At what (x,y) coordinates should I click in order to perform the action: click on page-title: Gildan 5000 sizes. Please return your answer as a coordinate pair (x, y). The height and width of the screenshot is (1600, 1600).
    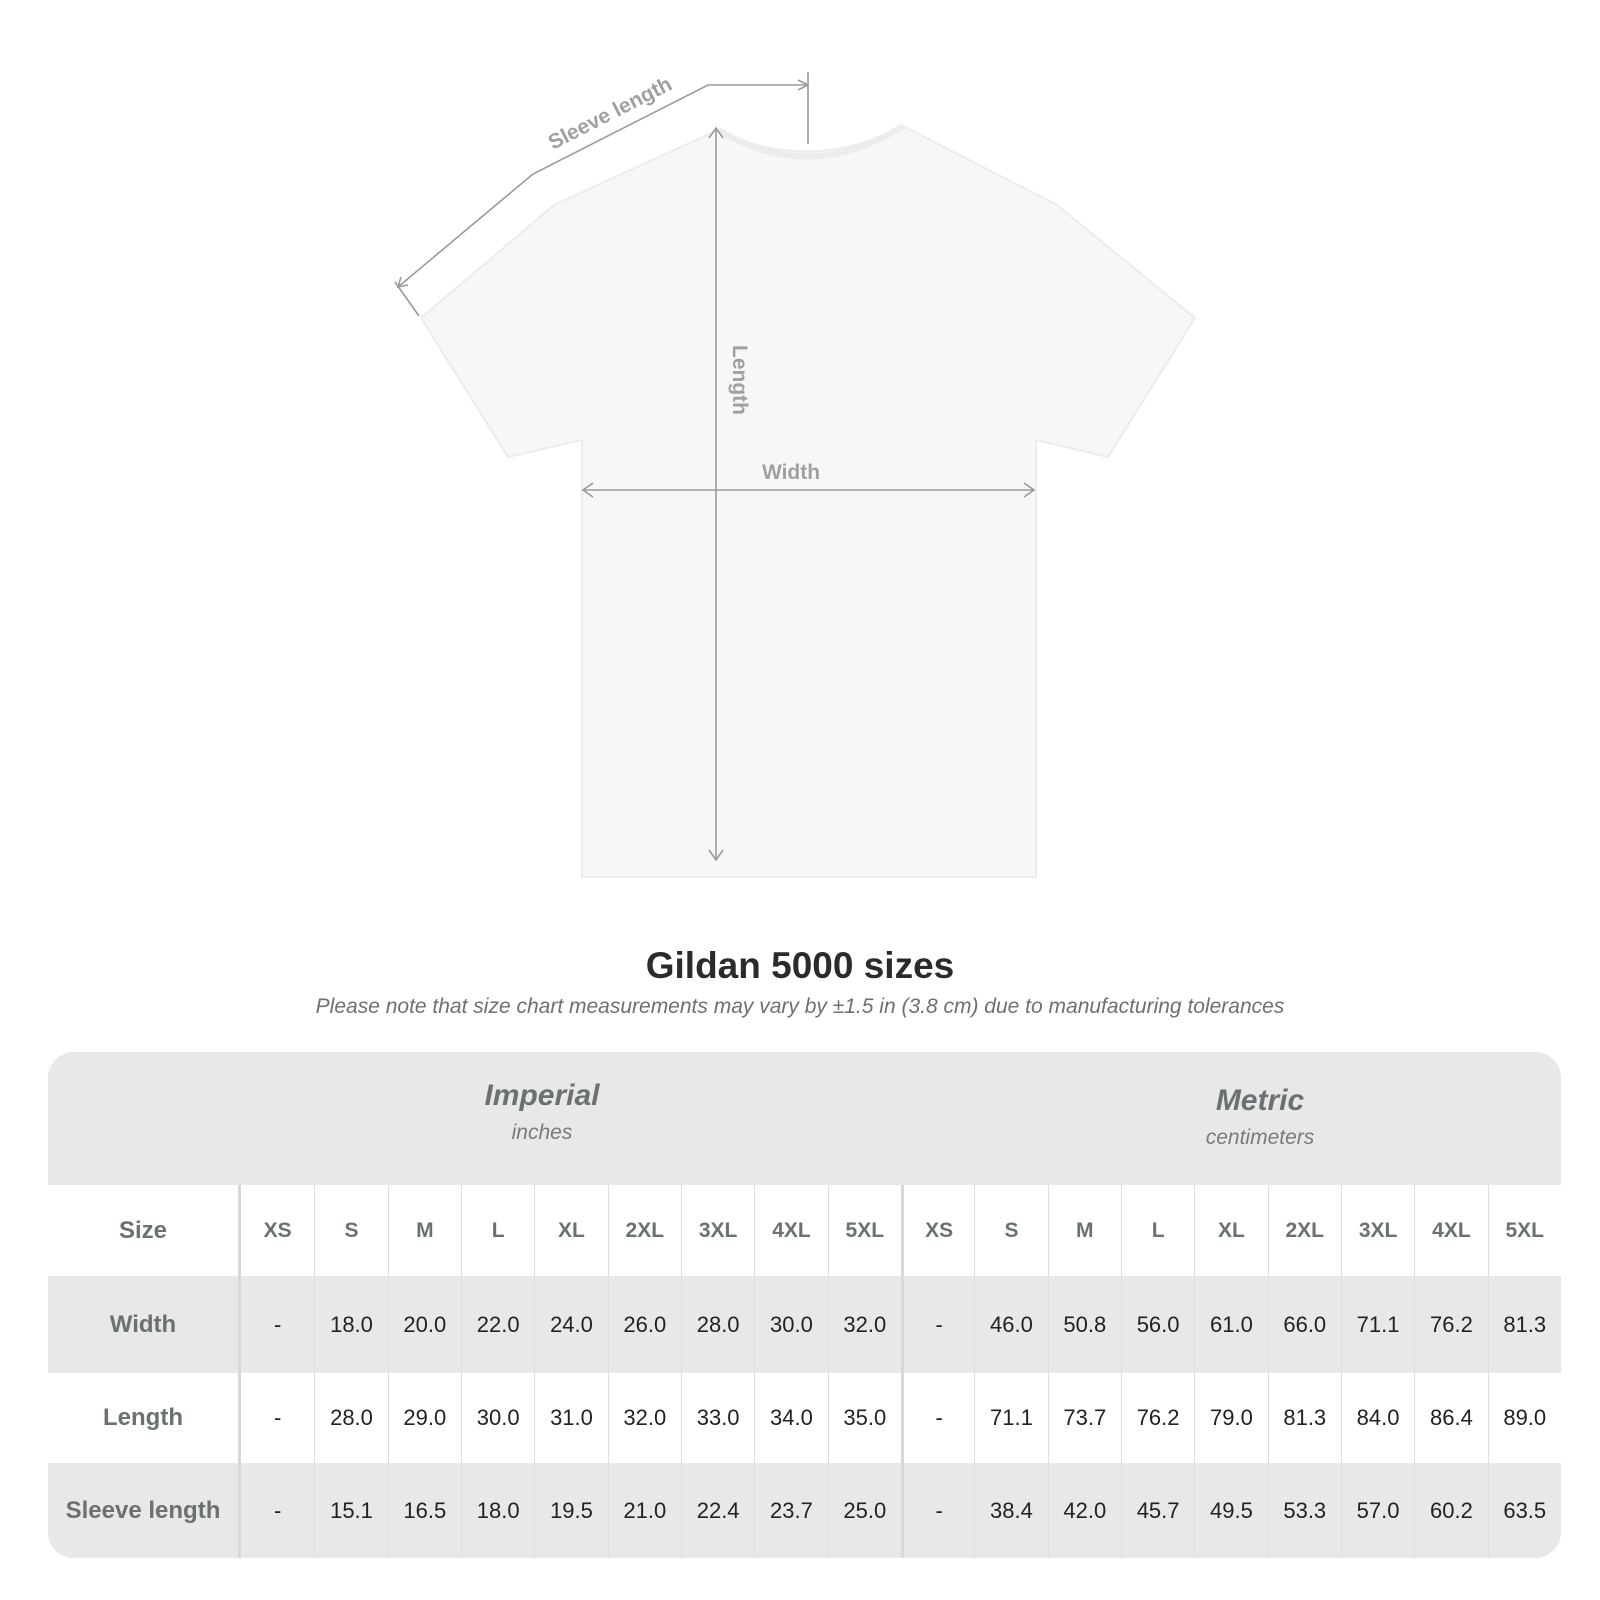
    Looking at the image, I should click on (800, 965).